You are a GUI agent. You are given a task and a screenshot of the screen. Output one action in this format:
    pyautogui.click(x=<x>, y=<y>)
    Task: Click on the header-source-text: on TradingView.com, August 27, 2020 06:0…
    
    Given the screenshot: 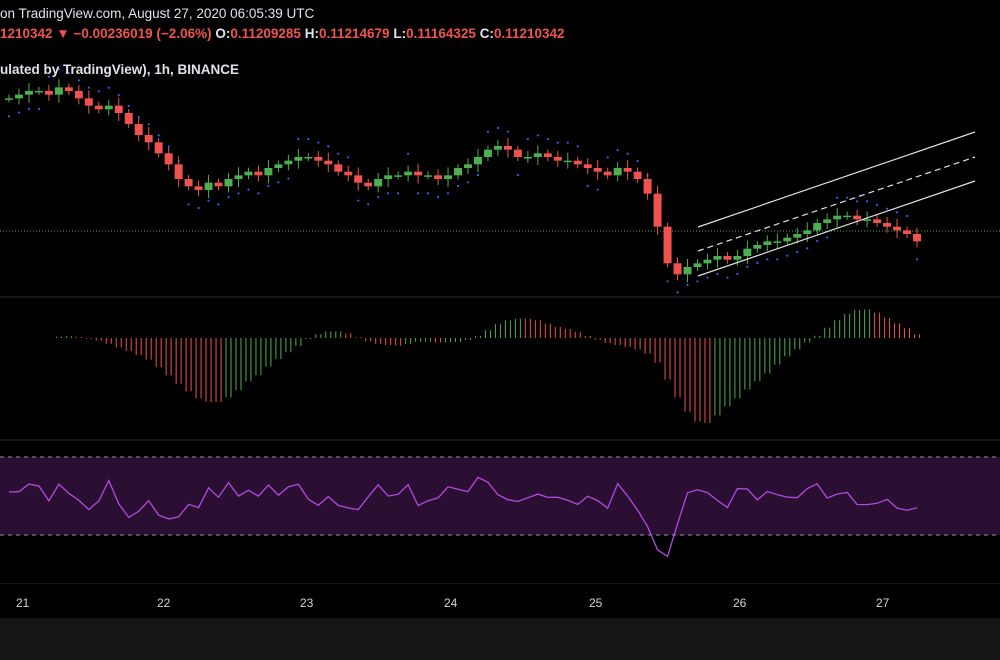 What is the action you would take?
    pyautogui.click(x=157, y=13)
    